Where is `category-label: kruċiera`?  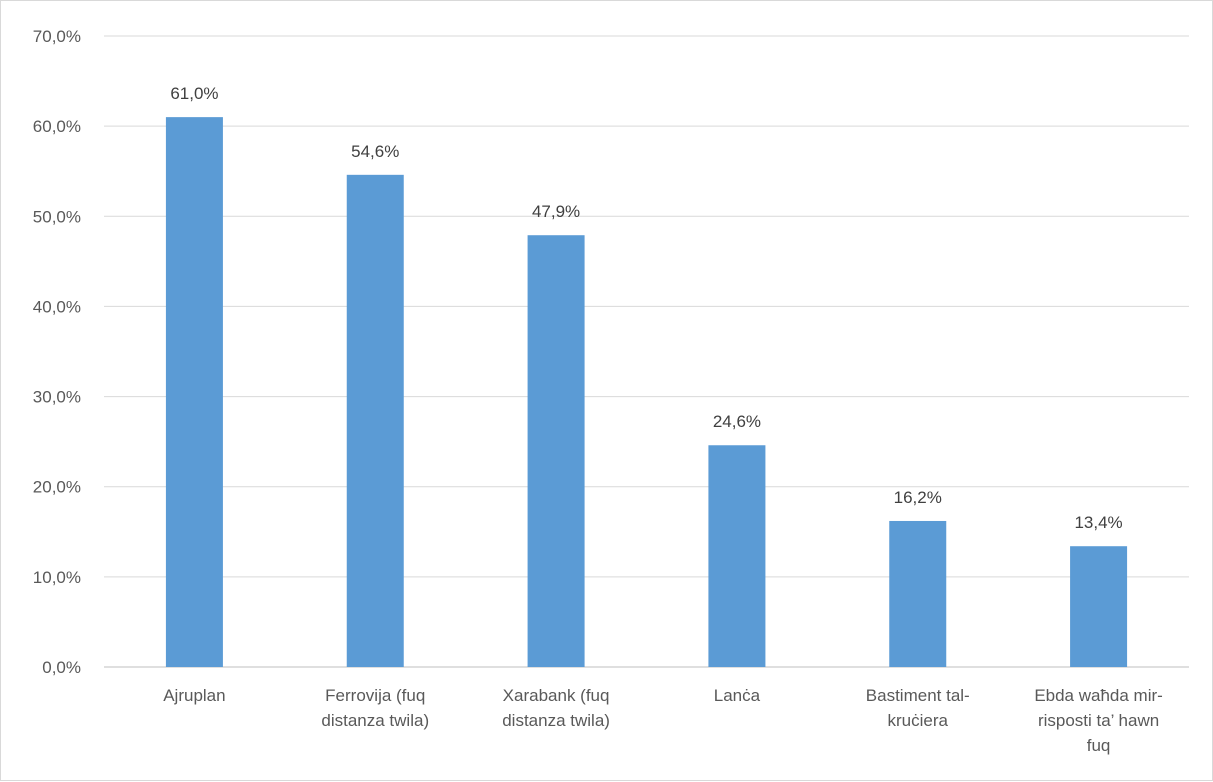 category-label: kruċiera is located at coordinates (918, 720).